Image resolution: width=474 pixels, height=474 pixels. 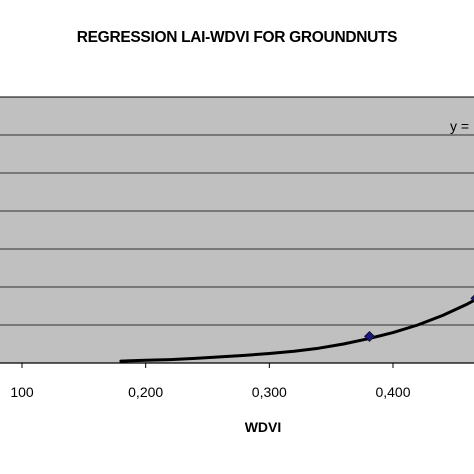 I want to click on data-points, so click(x=419, y=318).